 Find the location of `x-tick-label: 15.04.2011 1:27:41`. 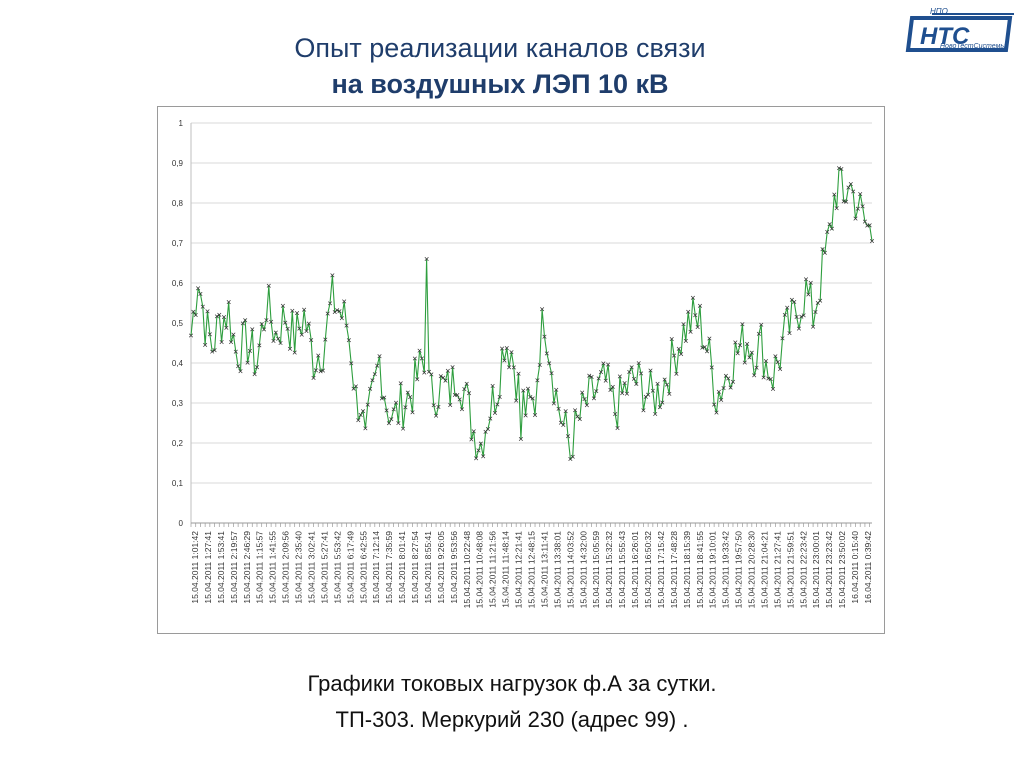

x-tick-label: 15.04.2011 1:27:41 is located at coordinates (208, 567).